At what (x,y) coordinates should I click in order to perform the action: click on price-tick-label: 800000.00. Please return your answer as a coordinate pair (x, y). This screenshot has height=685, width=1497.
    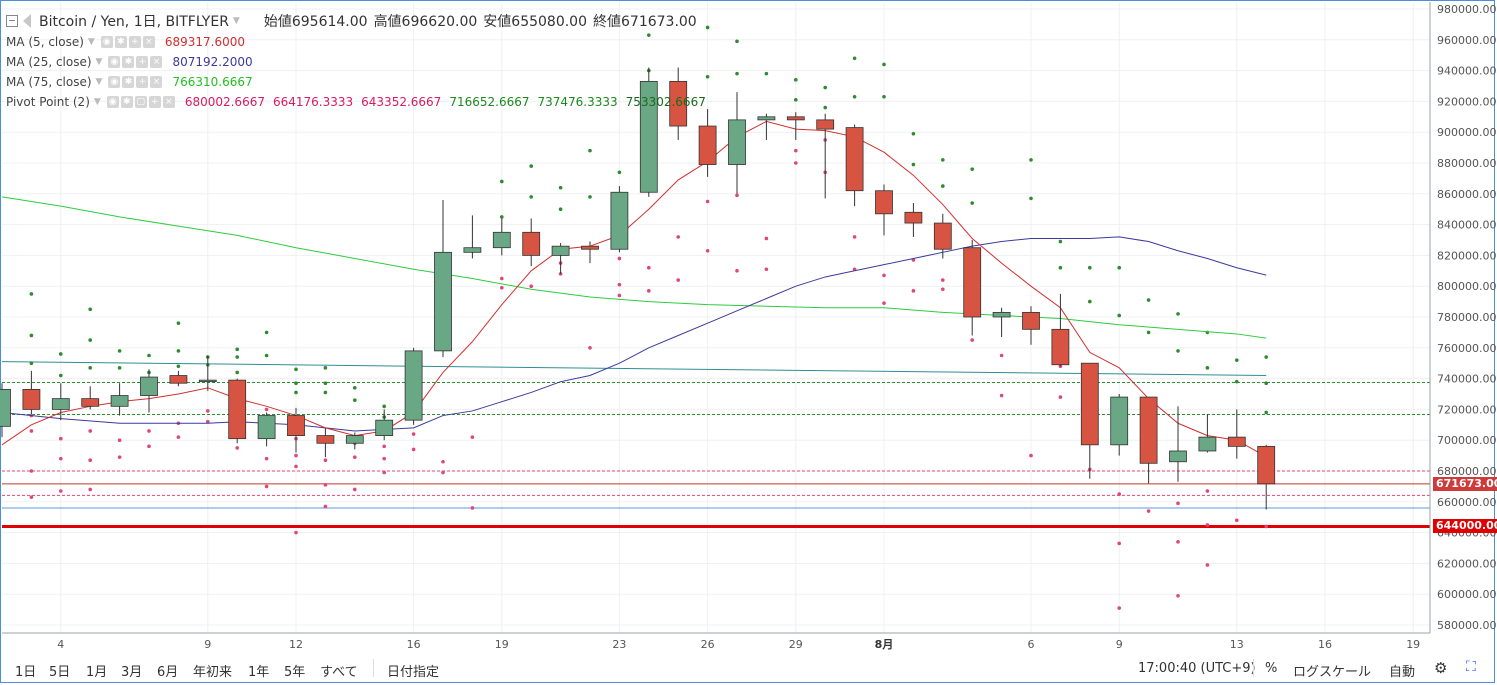
    Looking at the image, I should click on (1467, 286).